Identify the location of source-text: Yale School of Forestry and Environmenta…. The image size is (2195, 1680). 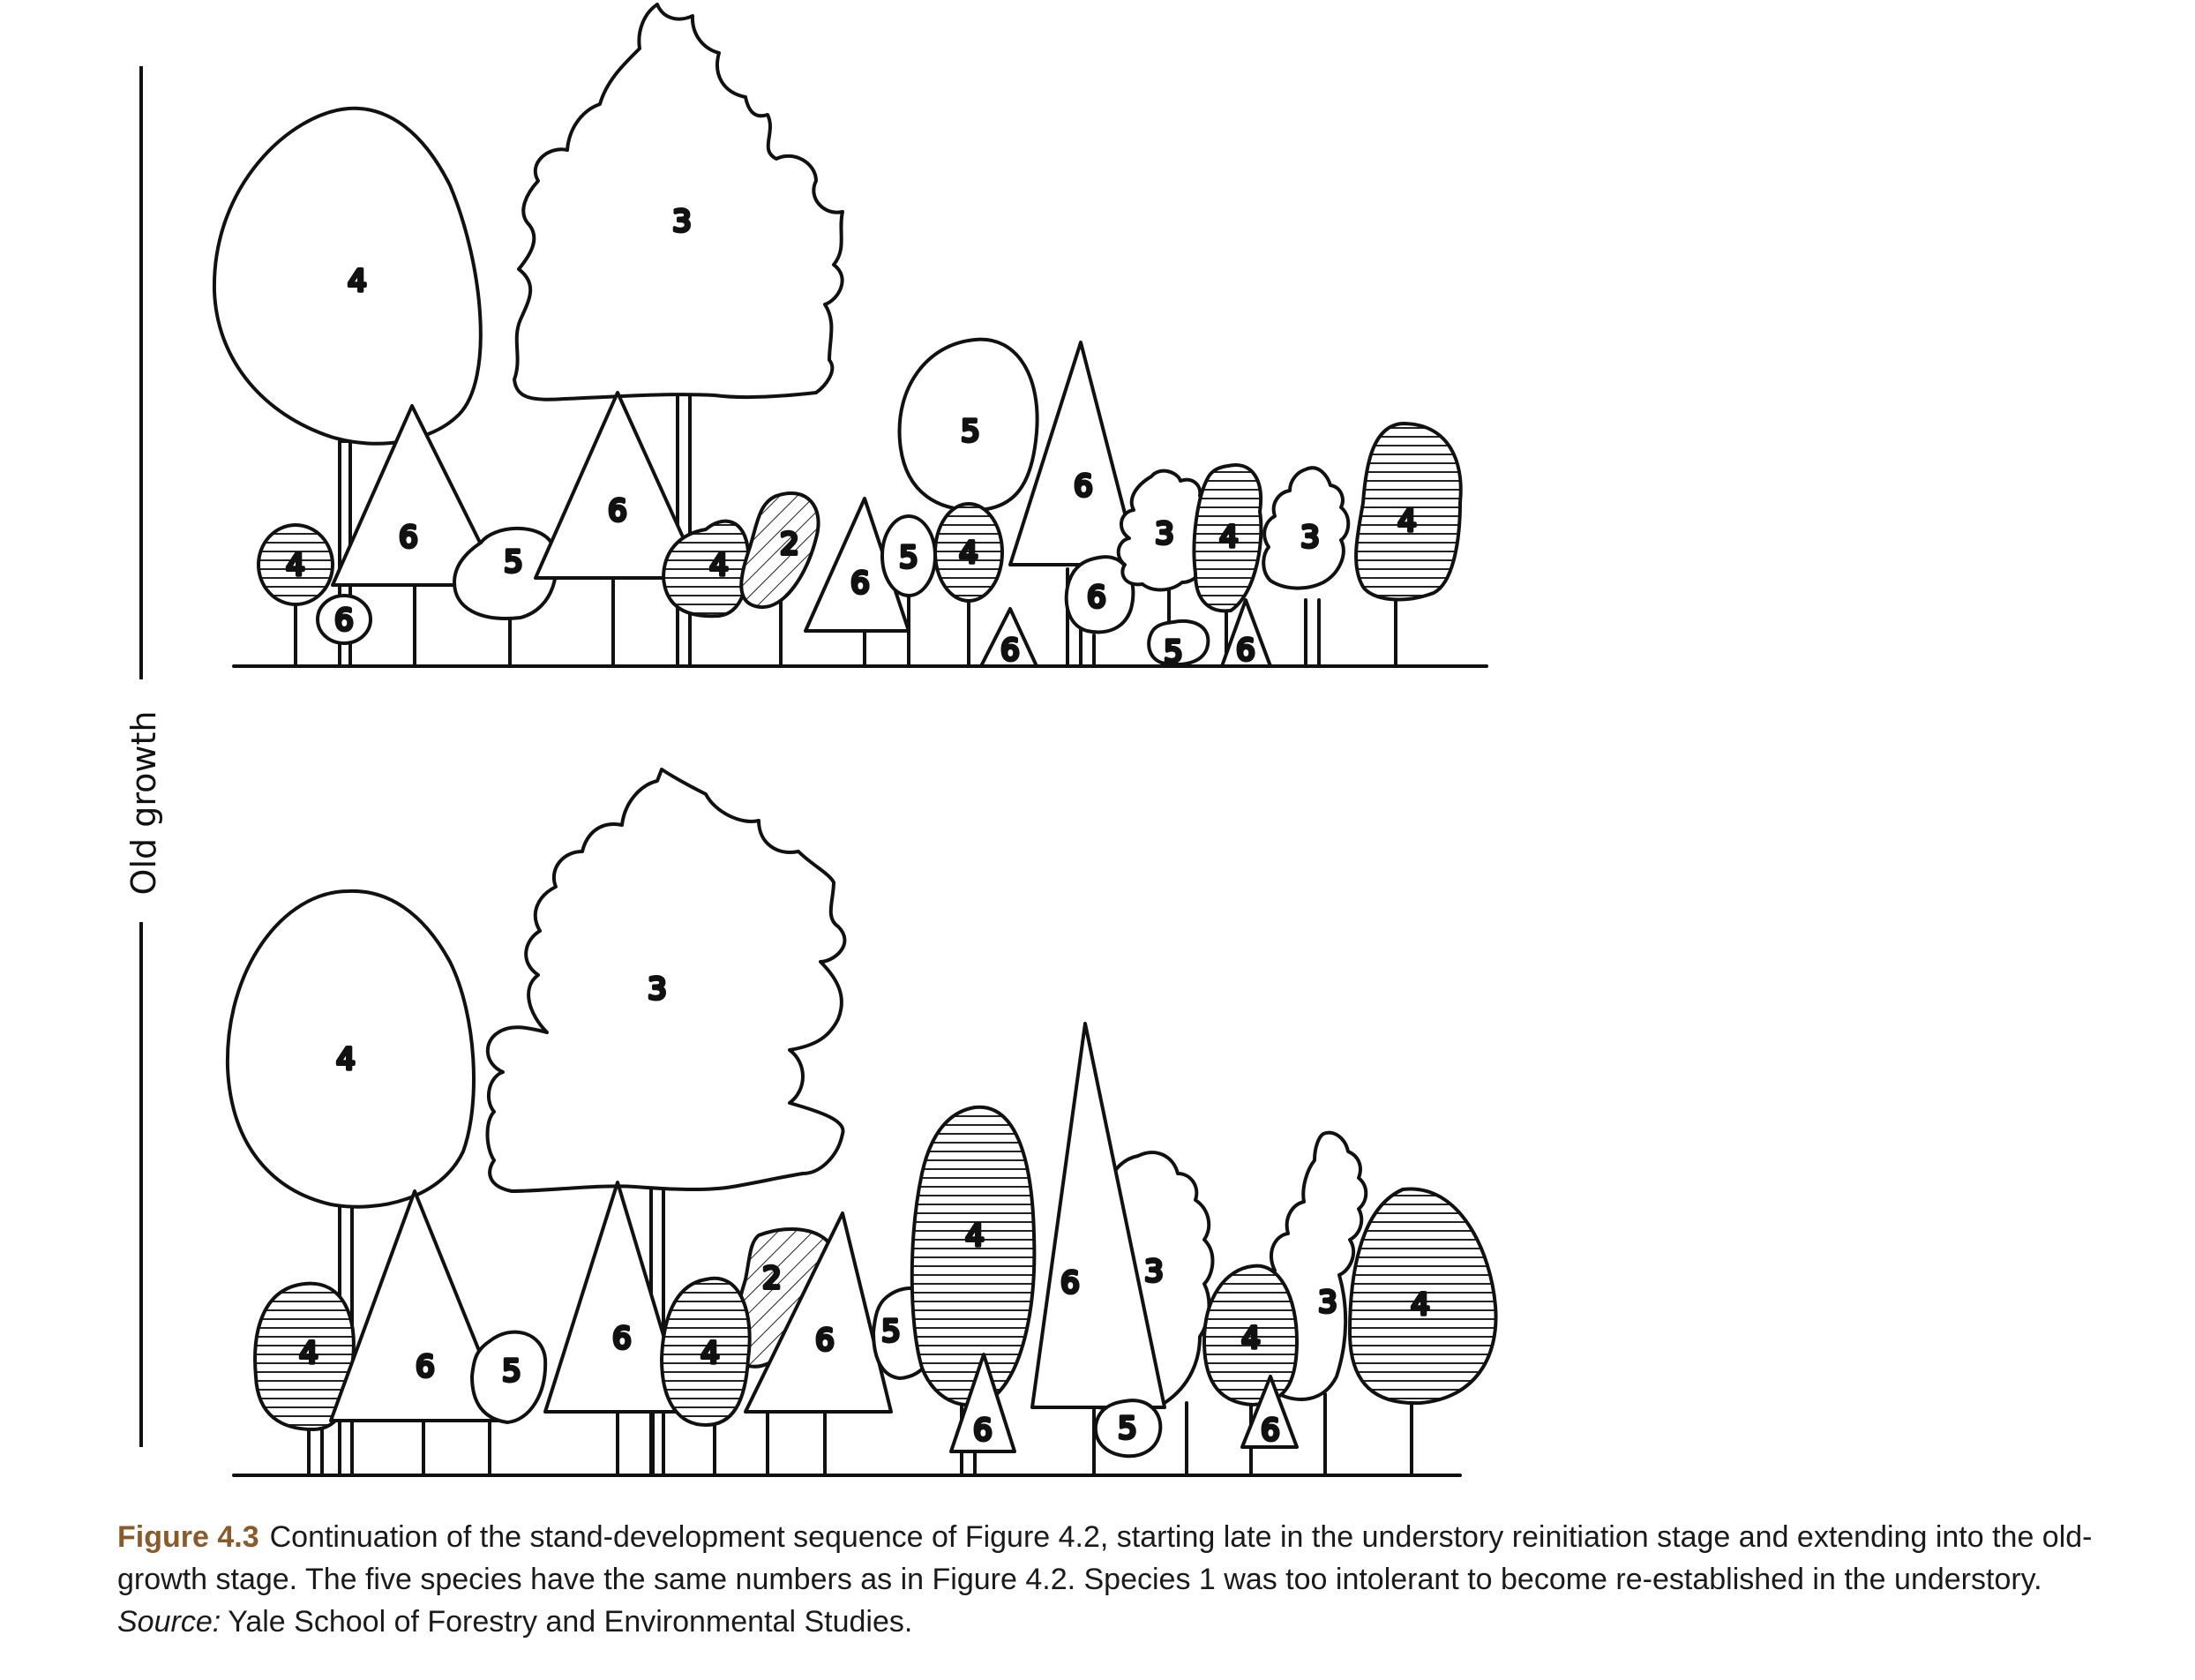
(570, 1622).